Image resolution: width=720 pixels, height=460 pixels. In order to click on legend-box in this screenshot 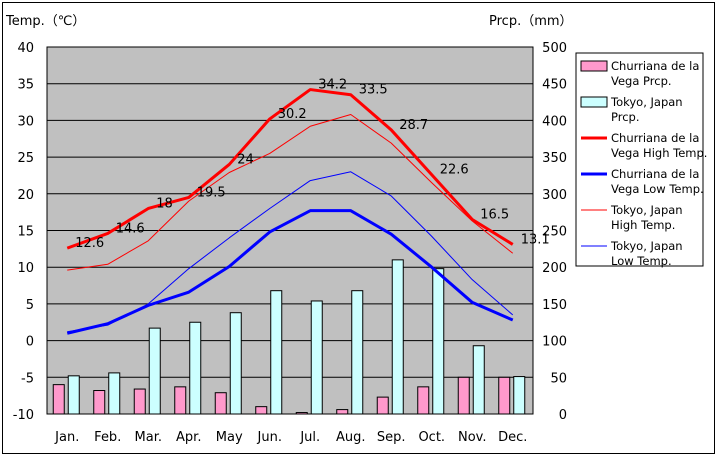, I will do `click(639, 159)`.